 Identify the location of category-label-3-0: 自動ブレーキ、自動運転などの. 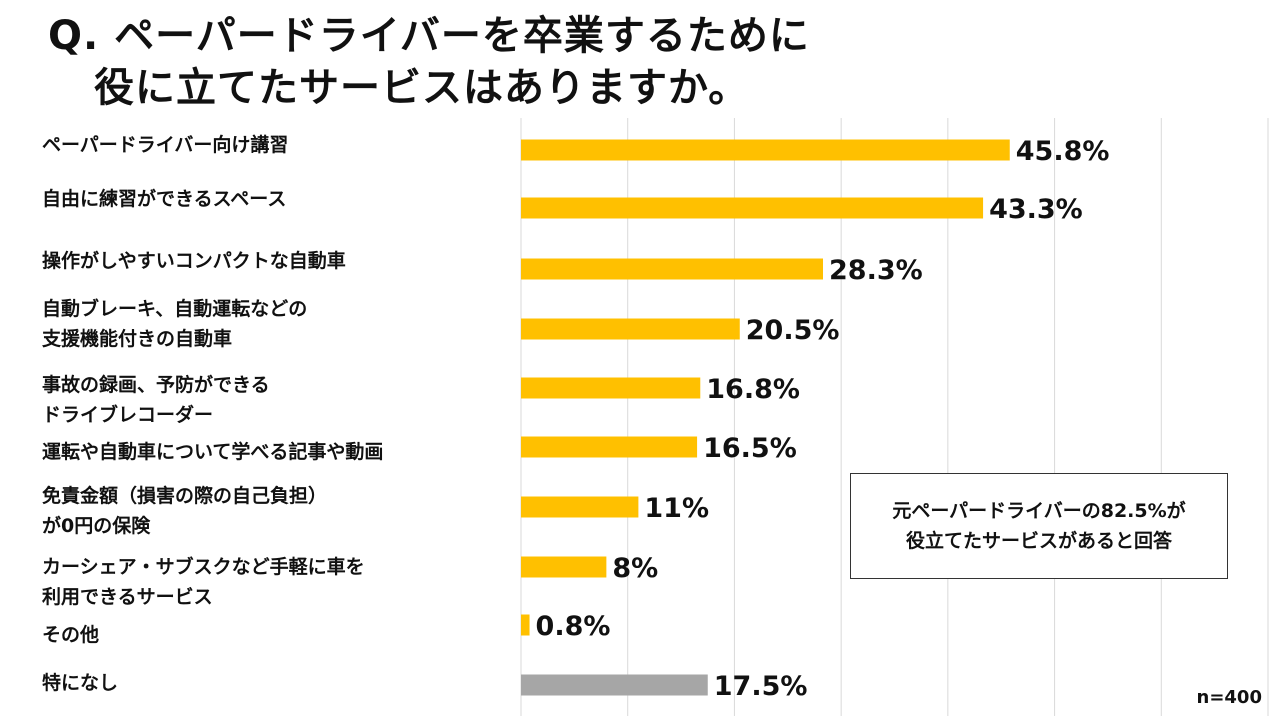
(174, 308).